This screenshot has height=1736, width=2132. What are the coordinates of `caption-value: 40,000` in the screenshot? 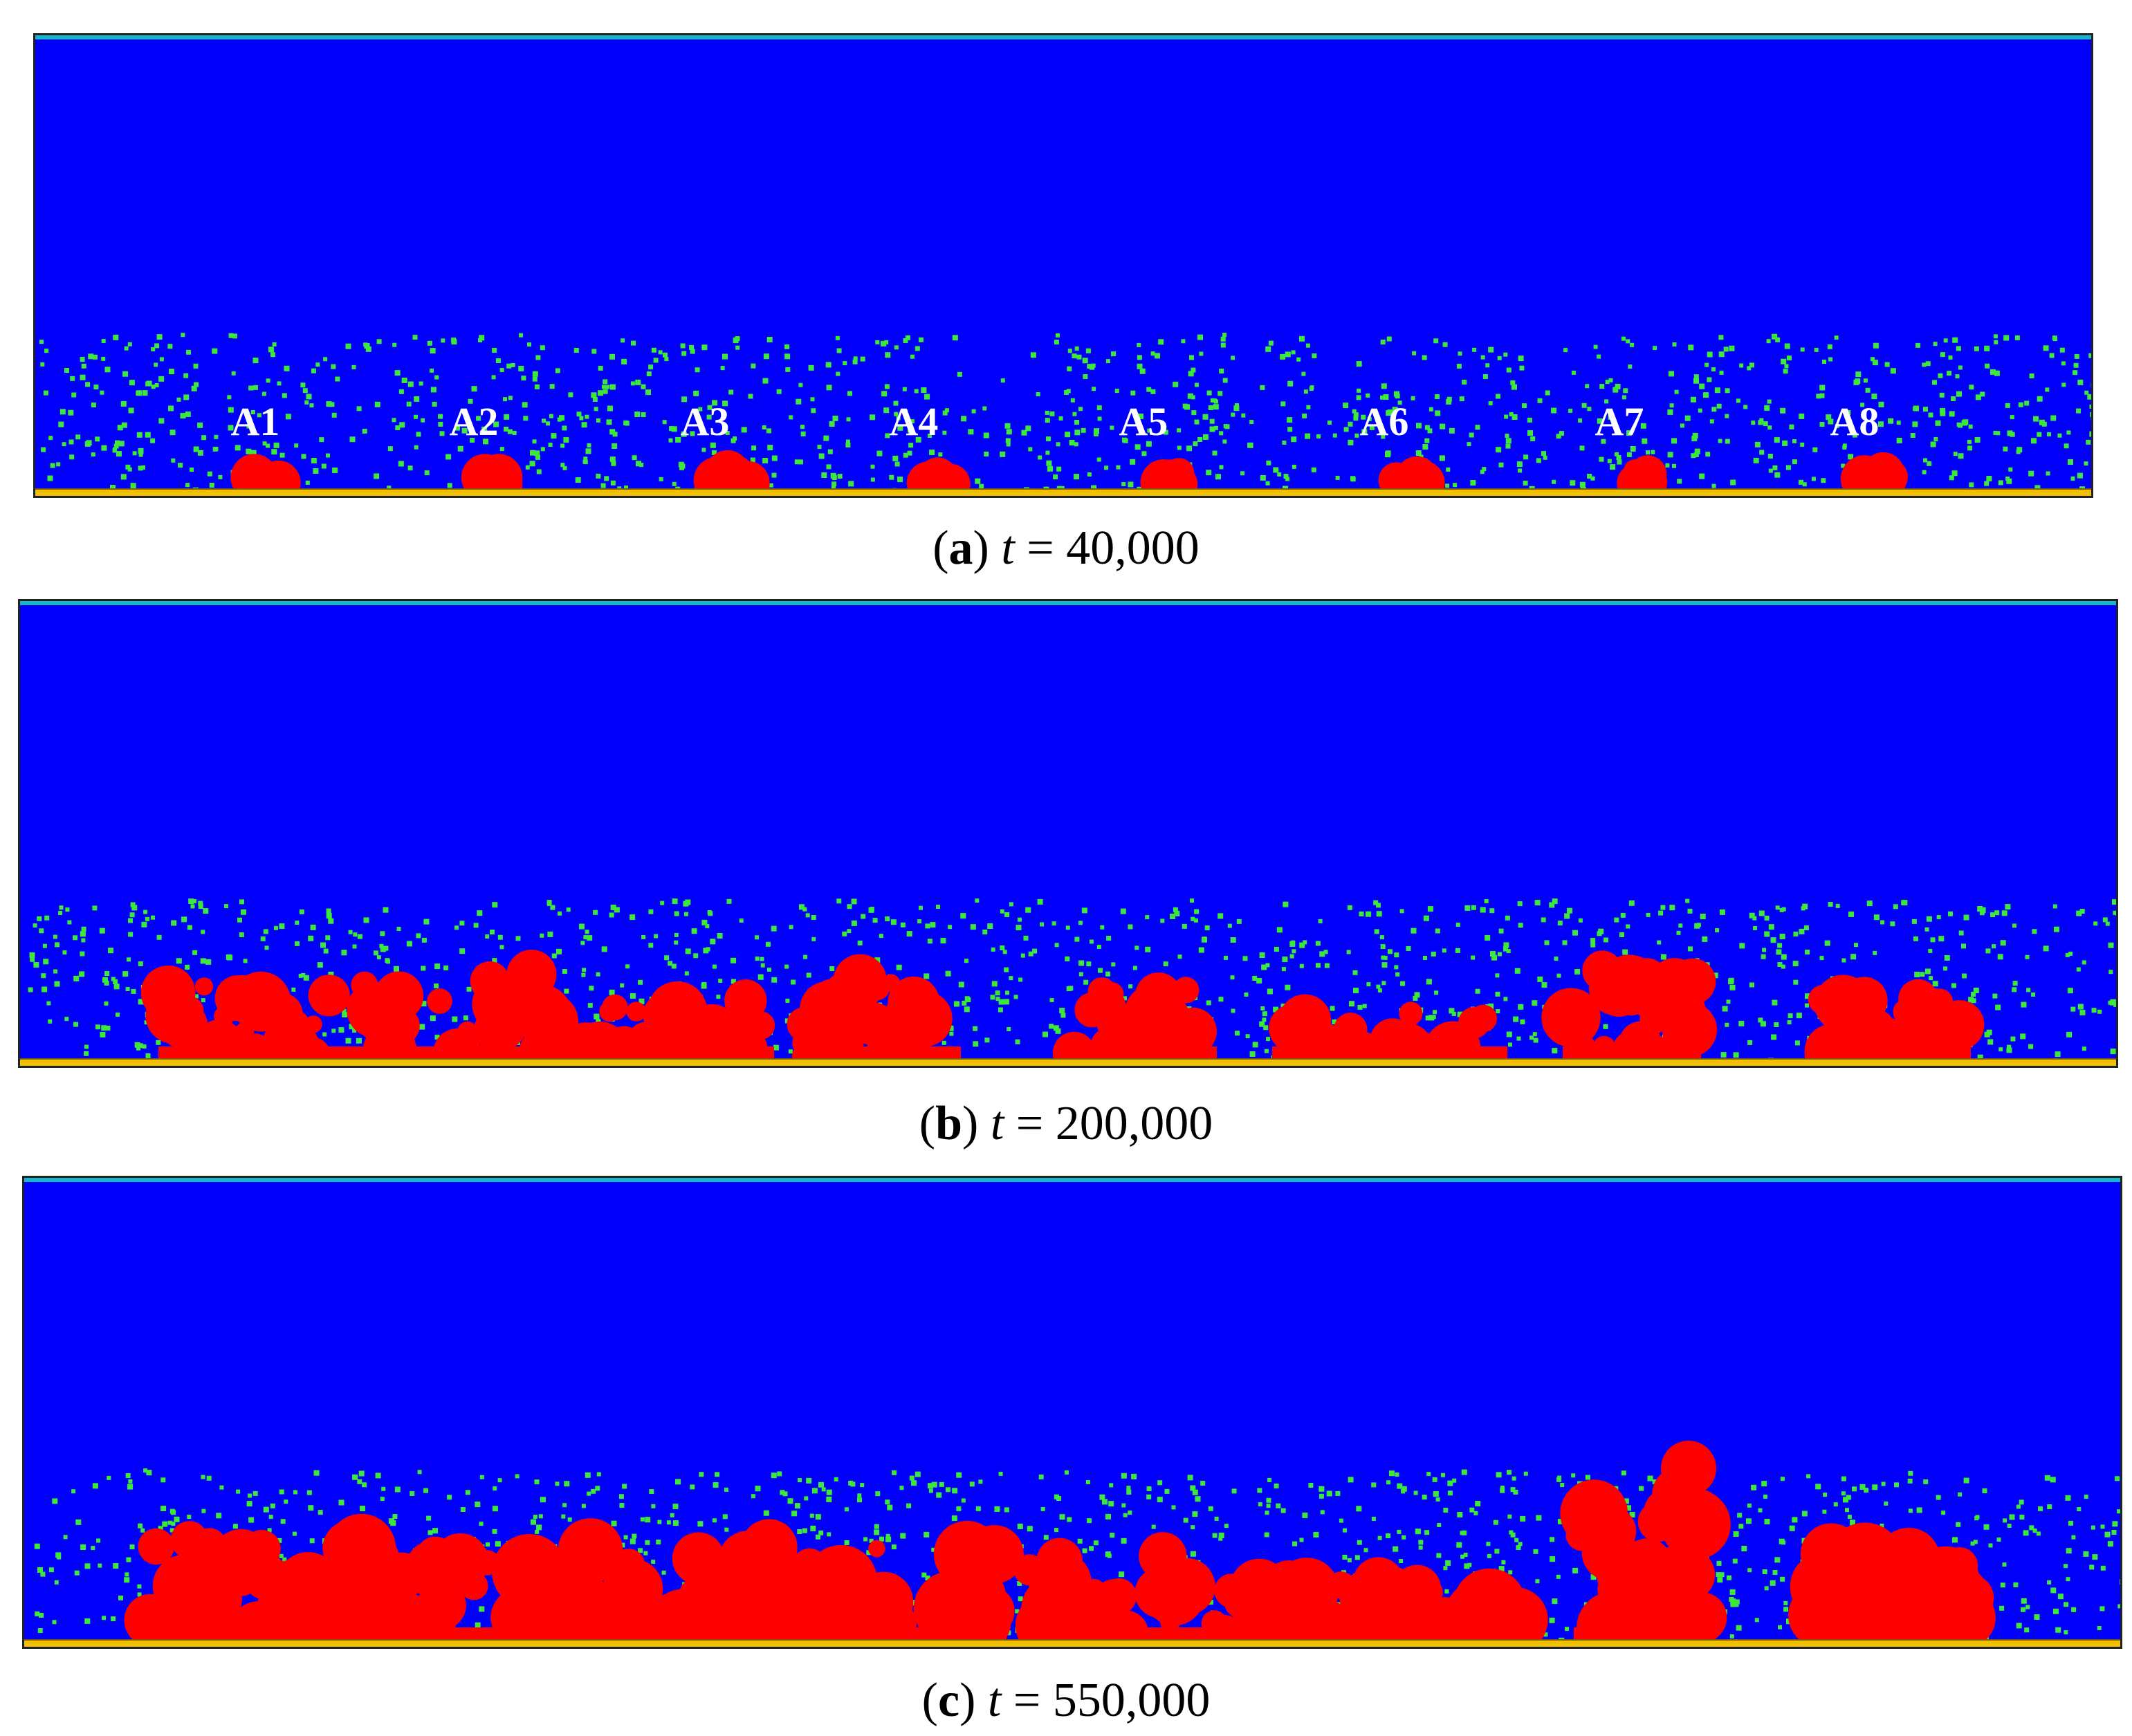 It's located at (1133, 548).